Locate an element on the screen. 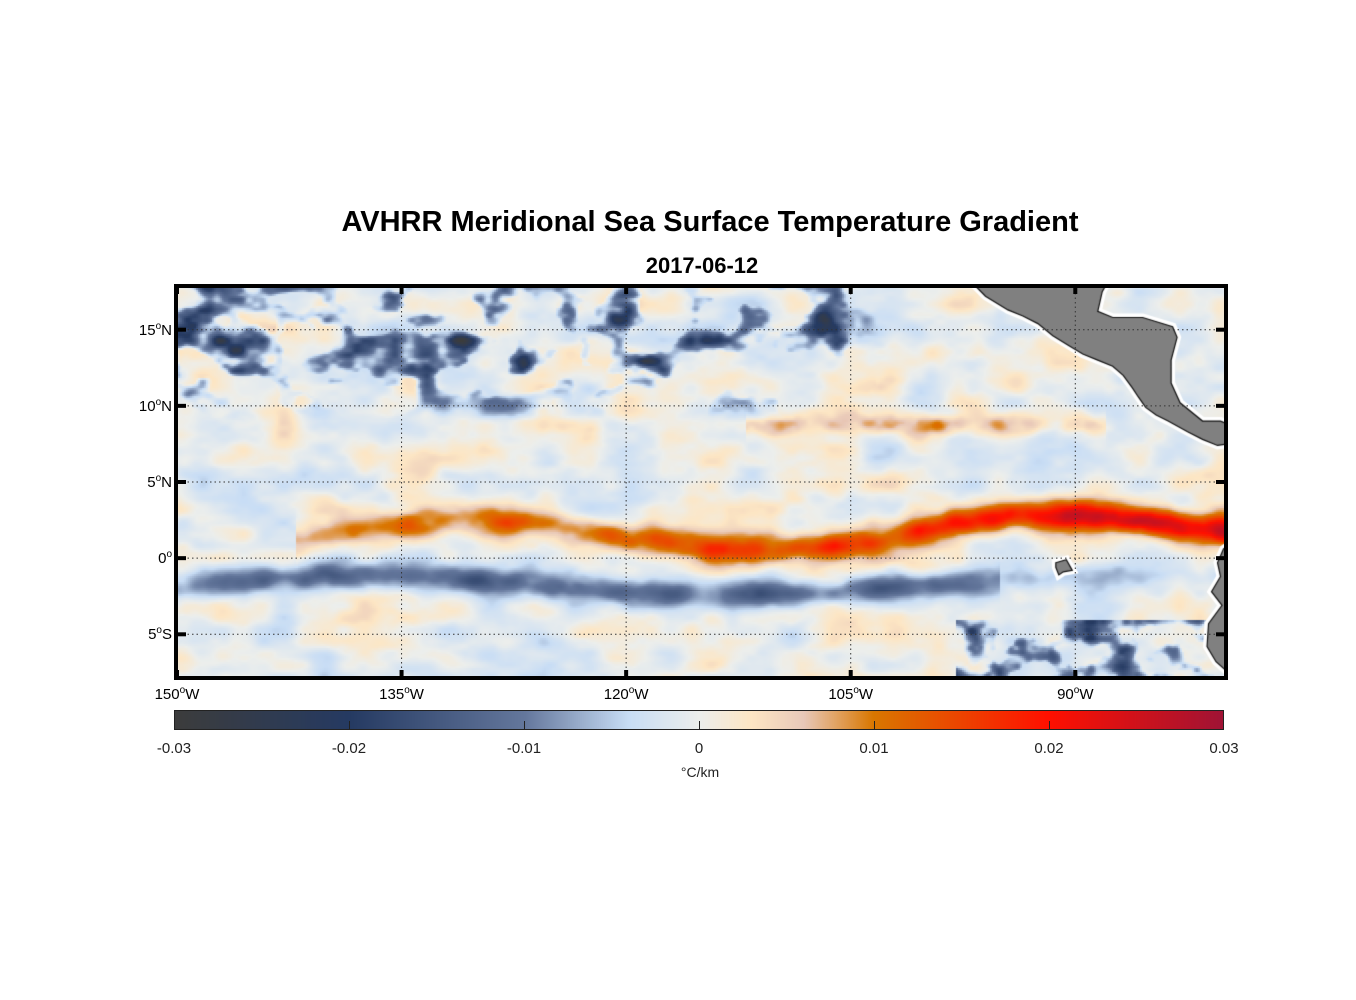 Image resolution: width=1356 pixels, height=1000 pixels. x-tick-label: 90oW is located at coordinates (1075, 694).